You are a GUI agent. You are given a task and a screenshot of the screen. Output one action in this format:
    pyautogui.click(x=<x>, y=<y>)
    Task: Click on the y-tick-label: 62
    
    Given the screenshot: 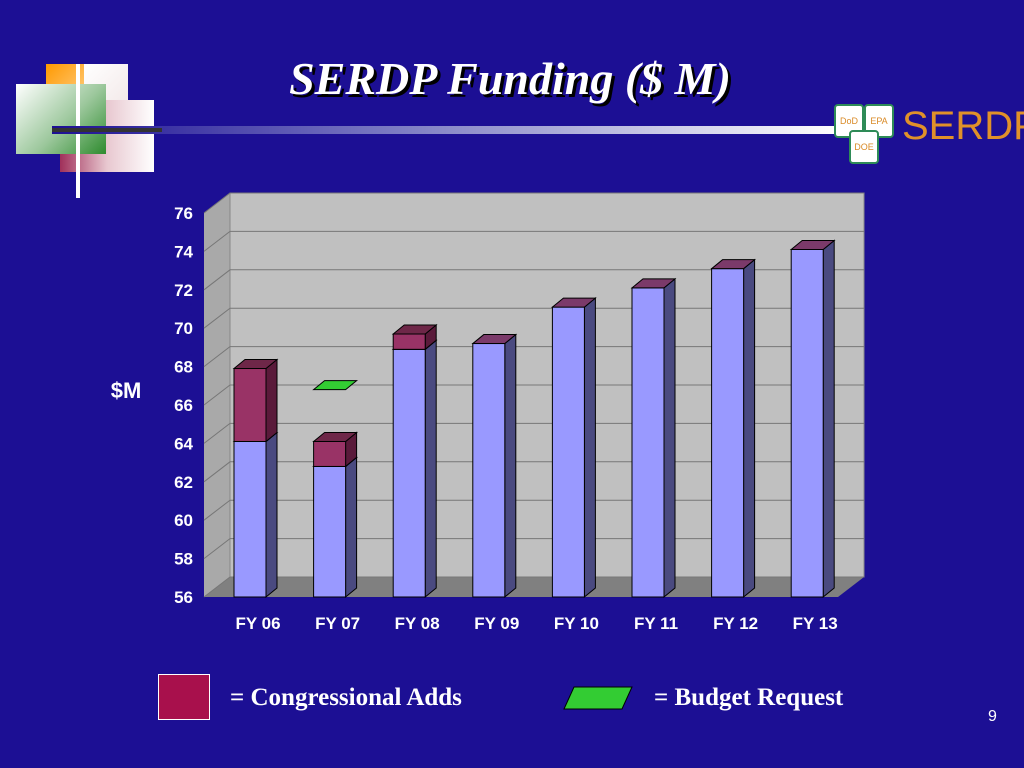 What is the action you would take?
    pyautogui.click(x=183, y=482)
    